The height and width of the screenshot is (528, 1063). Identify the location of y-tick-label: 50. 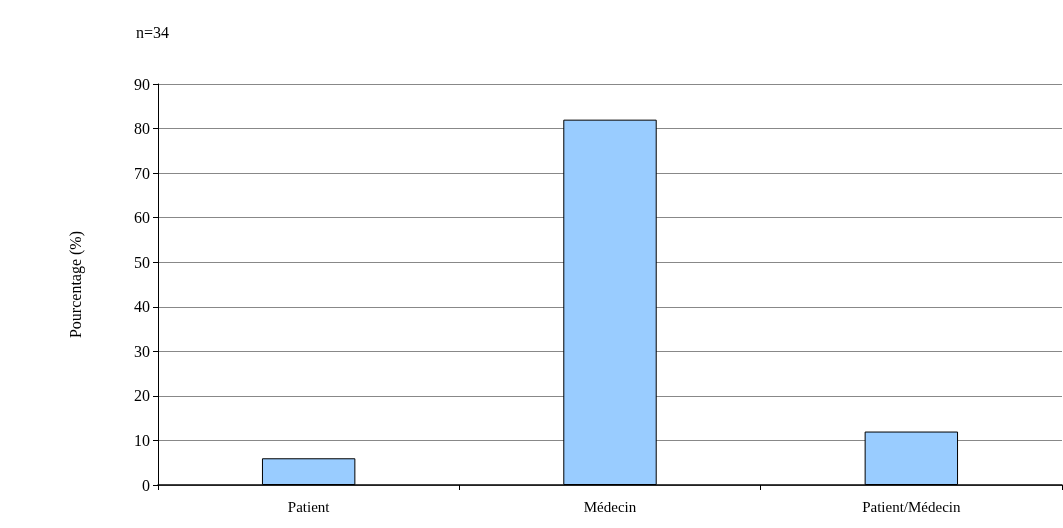
(142, 262).